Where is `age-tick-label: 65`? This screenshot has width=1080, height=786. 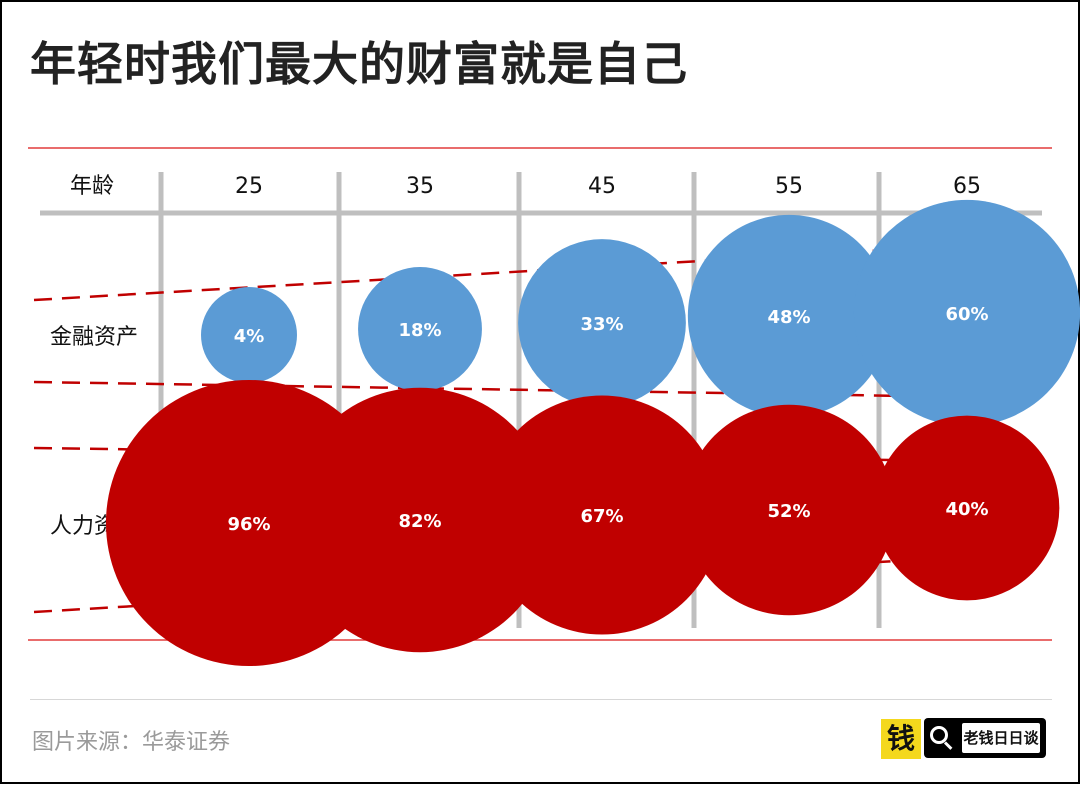
age-tick-label: 65 is located at coordinates (967, 186).